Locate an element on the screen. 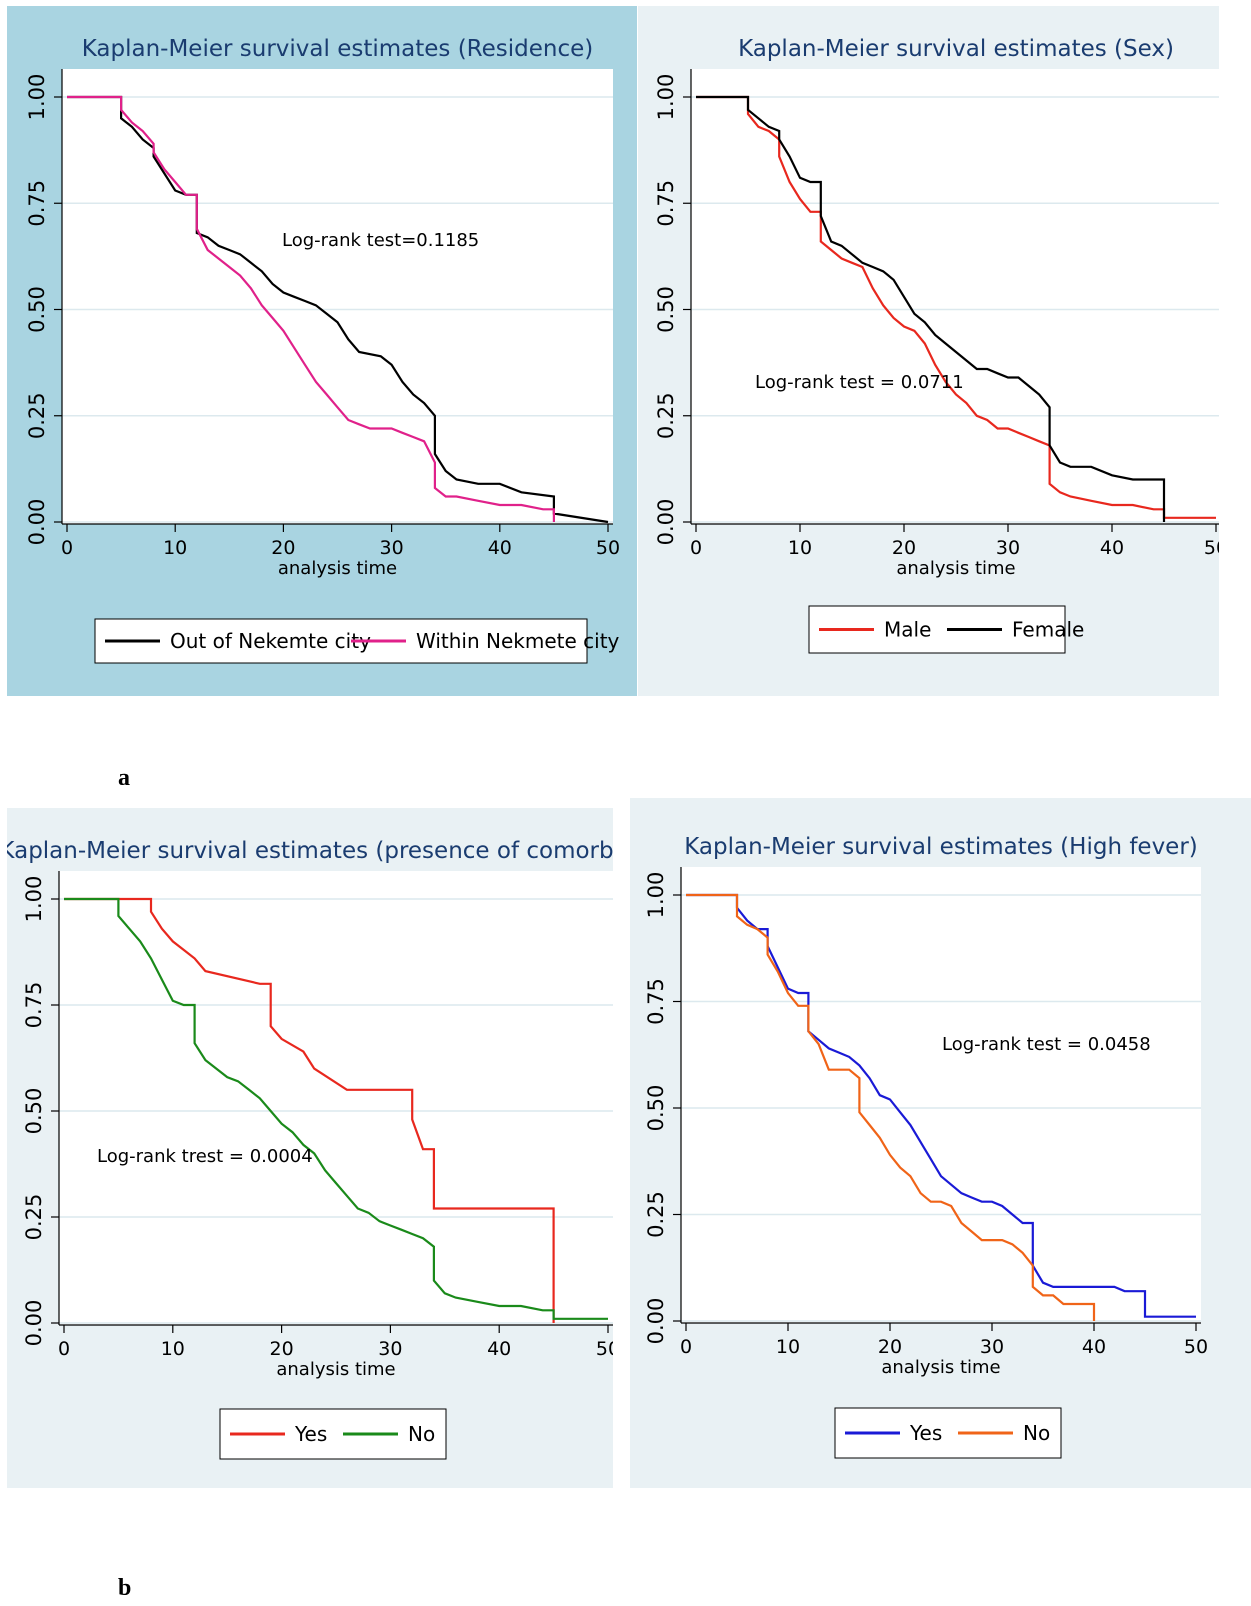  legend-label: Within Nekmete city is located at coordinates (518, 641).